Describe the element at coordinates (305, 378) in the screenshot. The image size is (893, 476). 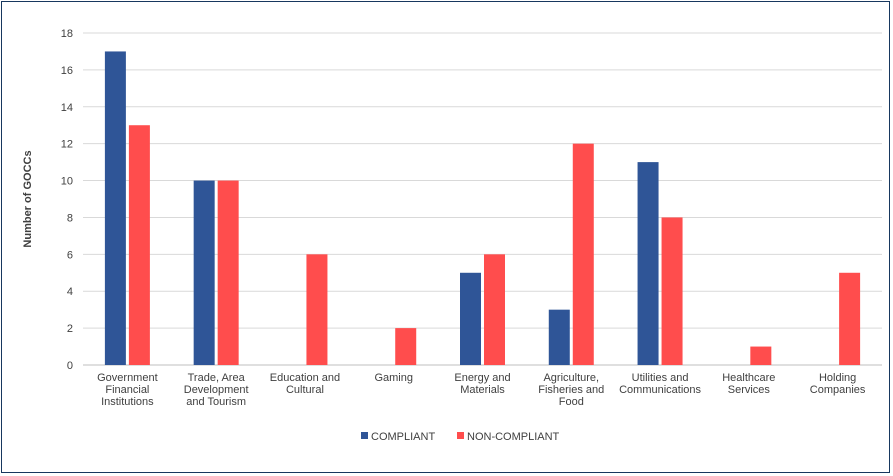
I see `x-tick-label-2-0: Education and` at that location.